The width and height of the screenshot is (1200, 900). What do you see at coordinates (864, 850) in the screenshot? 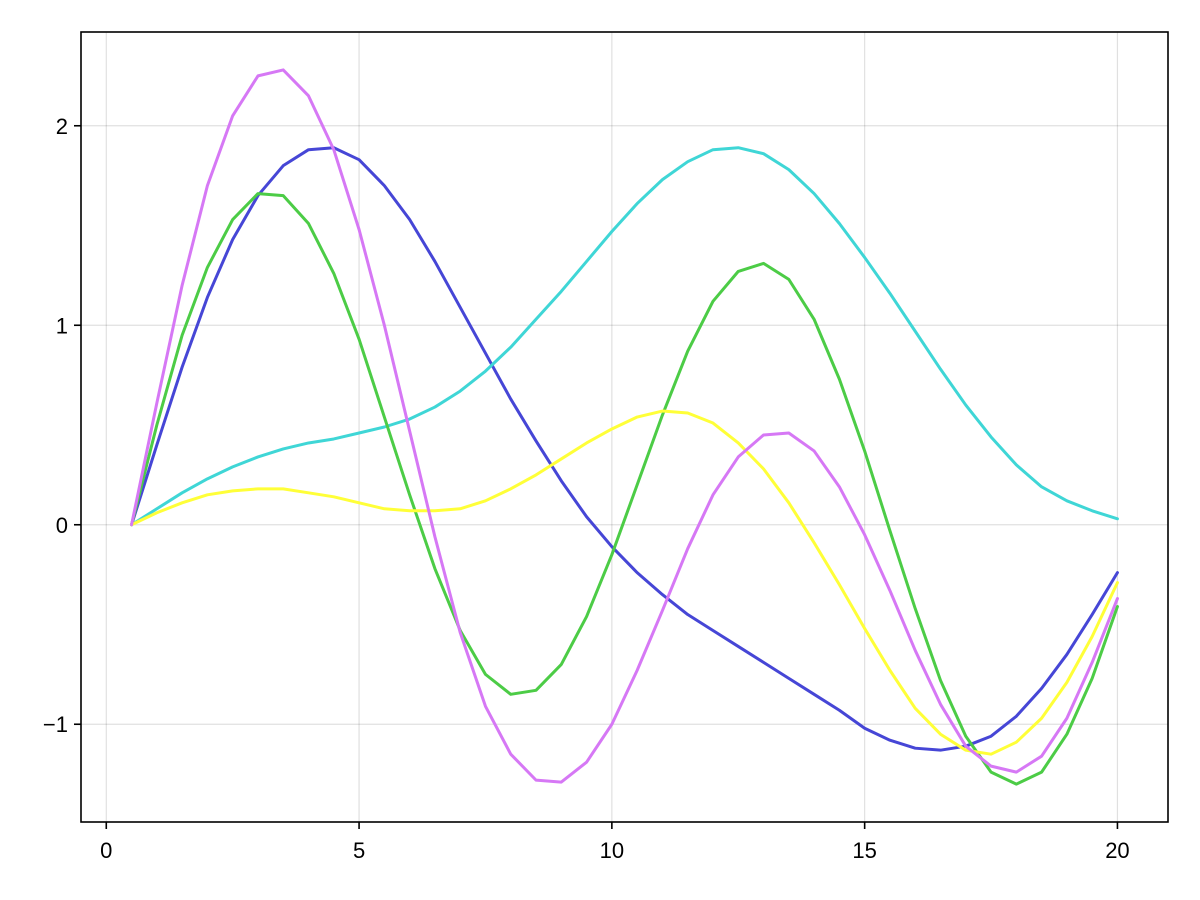
I see `x-tick-label: 15` at bounding box center [864, 850].